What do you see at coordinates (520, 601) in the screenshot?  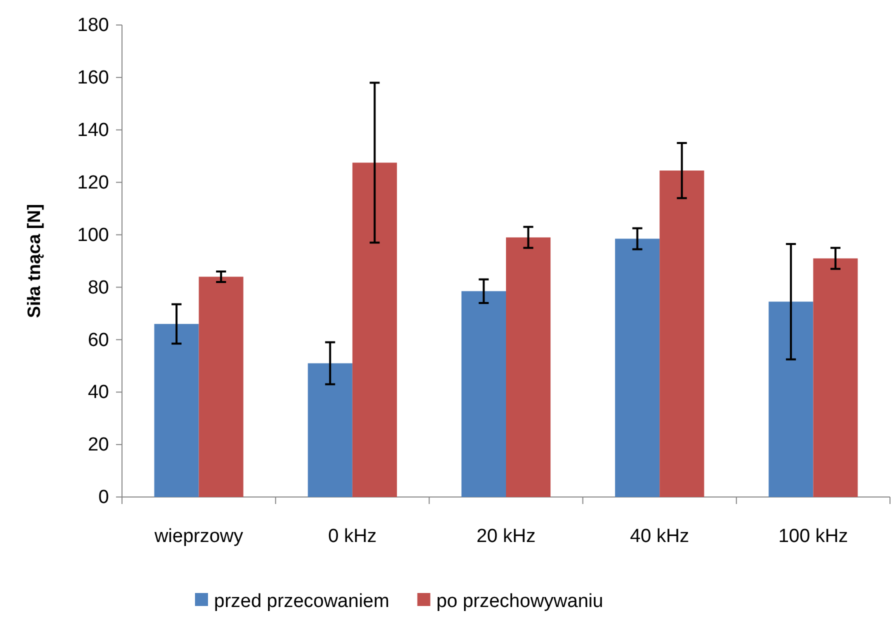 I see `legend-label: po przechowywaniu` at bounding box center [520, 601].